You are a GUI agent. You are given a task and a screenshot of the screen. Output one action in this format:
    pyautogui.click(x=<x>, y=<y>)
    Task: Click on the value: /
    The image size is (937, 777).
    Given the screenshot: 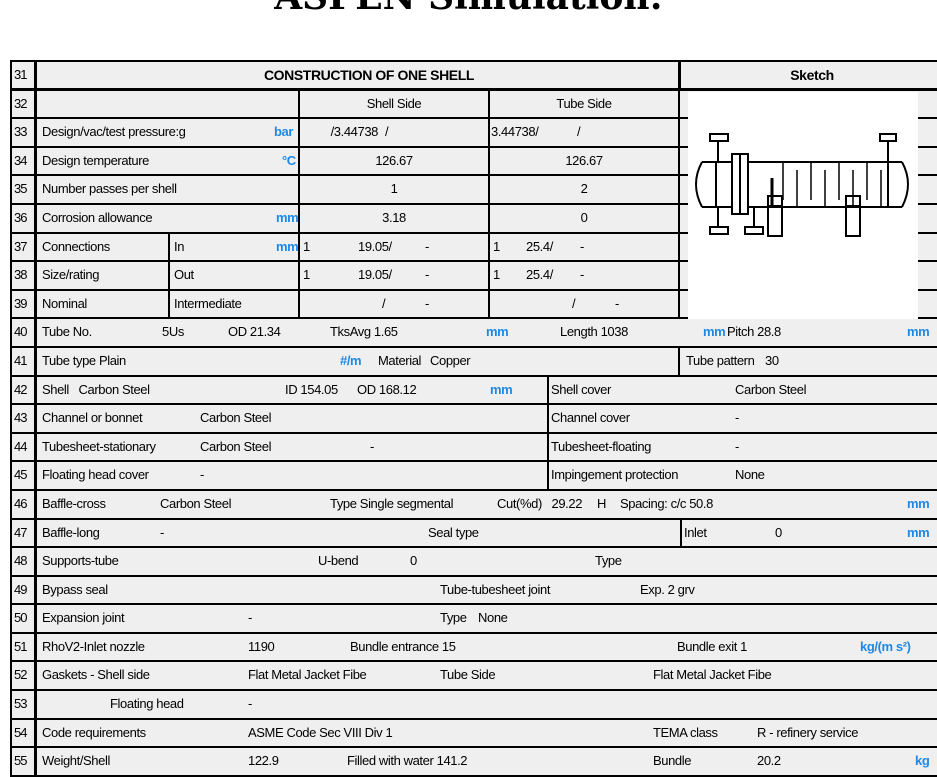 What is the action you would take?
    pyautogui.click(x=579, y=132)
    